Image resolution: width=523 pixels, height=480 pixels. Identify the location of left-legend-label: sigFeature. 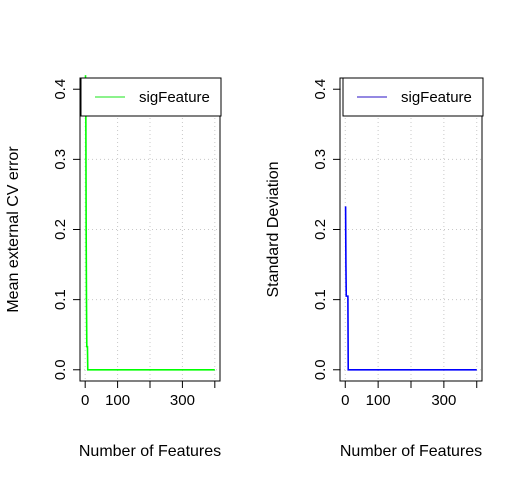
(174, 97).